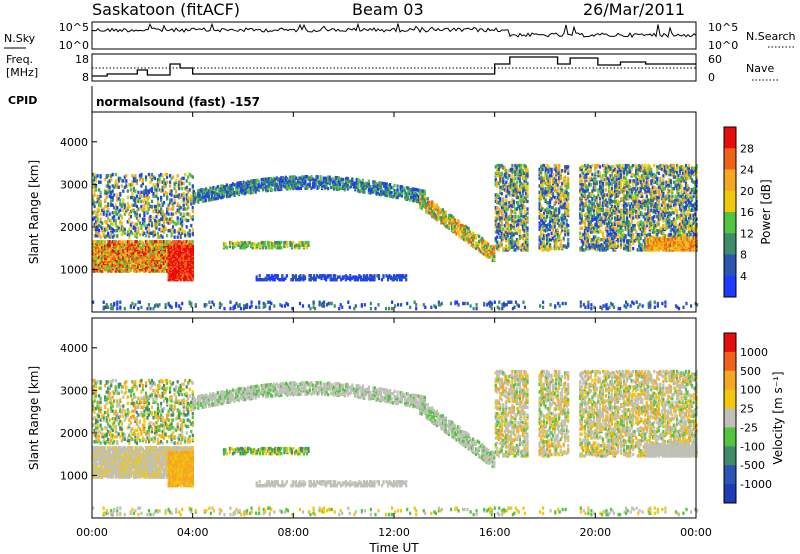 The width and height of the screenshot is (800, 554). I want to click on cpid-label: CPID, so click(22, 100).